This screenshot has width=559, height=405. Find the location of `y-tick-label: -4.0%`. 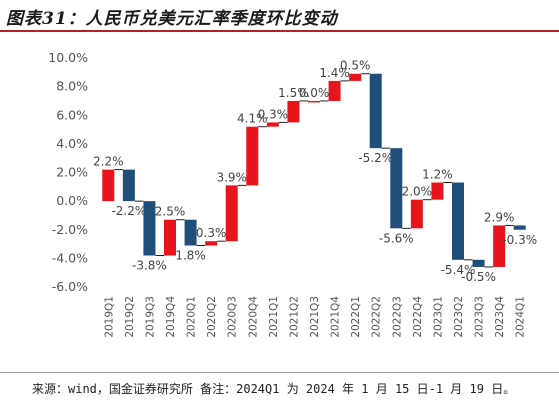

y-tick-label: -4.0% is located at coordinates (70, 257).